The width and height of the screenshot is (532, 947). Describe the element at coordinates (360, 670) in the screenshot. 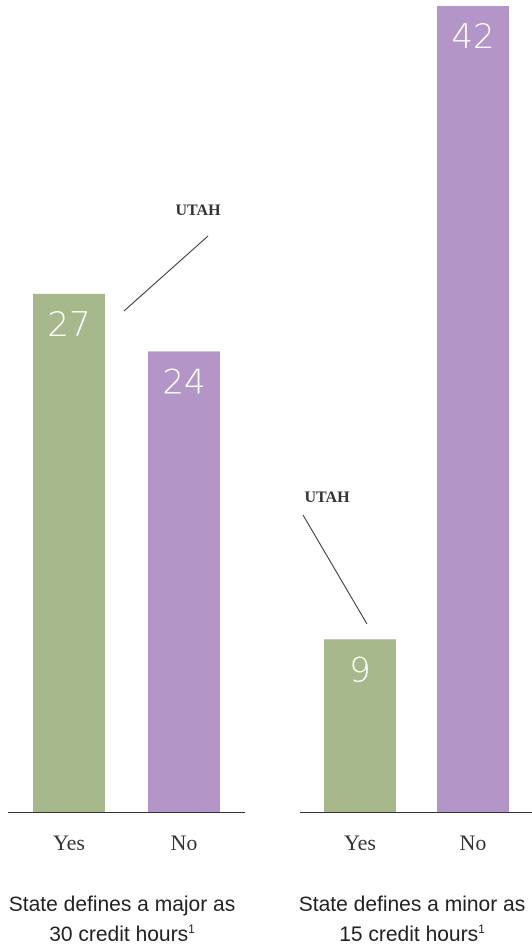

I see `value-label: 9` at that location.